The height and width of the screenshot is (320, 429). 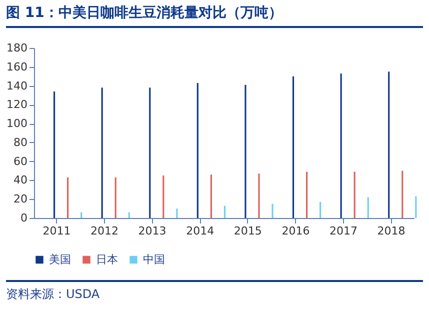 I want to click on chart-title: 图 11：中美日咖啡生豆消耗量对比（万吨）, so click(x=214, y=16).